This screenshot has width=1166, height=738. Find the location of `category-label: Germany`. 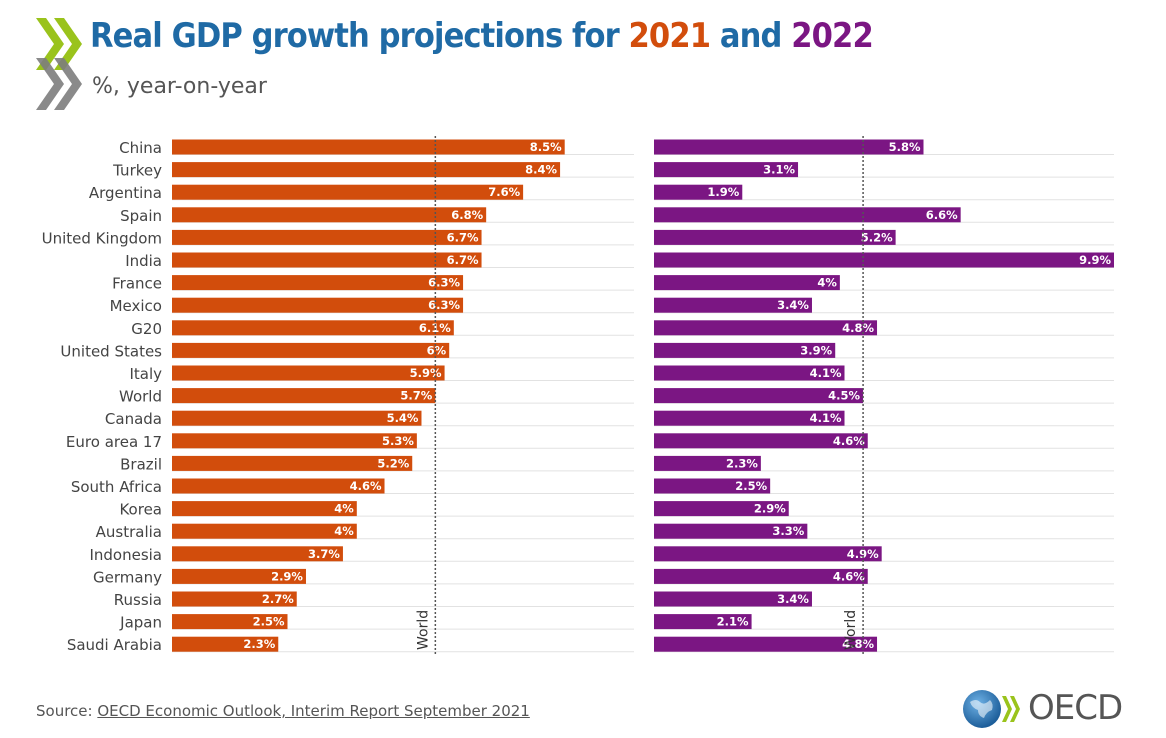

category-label: Germany is located at coordinates (127, 577).